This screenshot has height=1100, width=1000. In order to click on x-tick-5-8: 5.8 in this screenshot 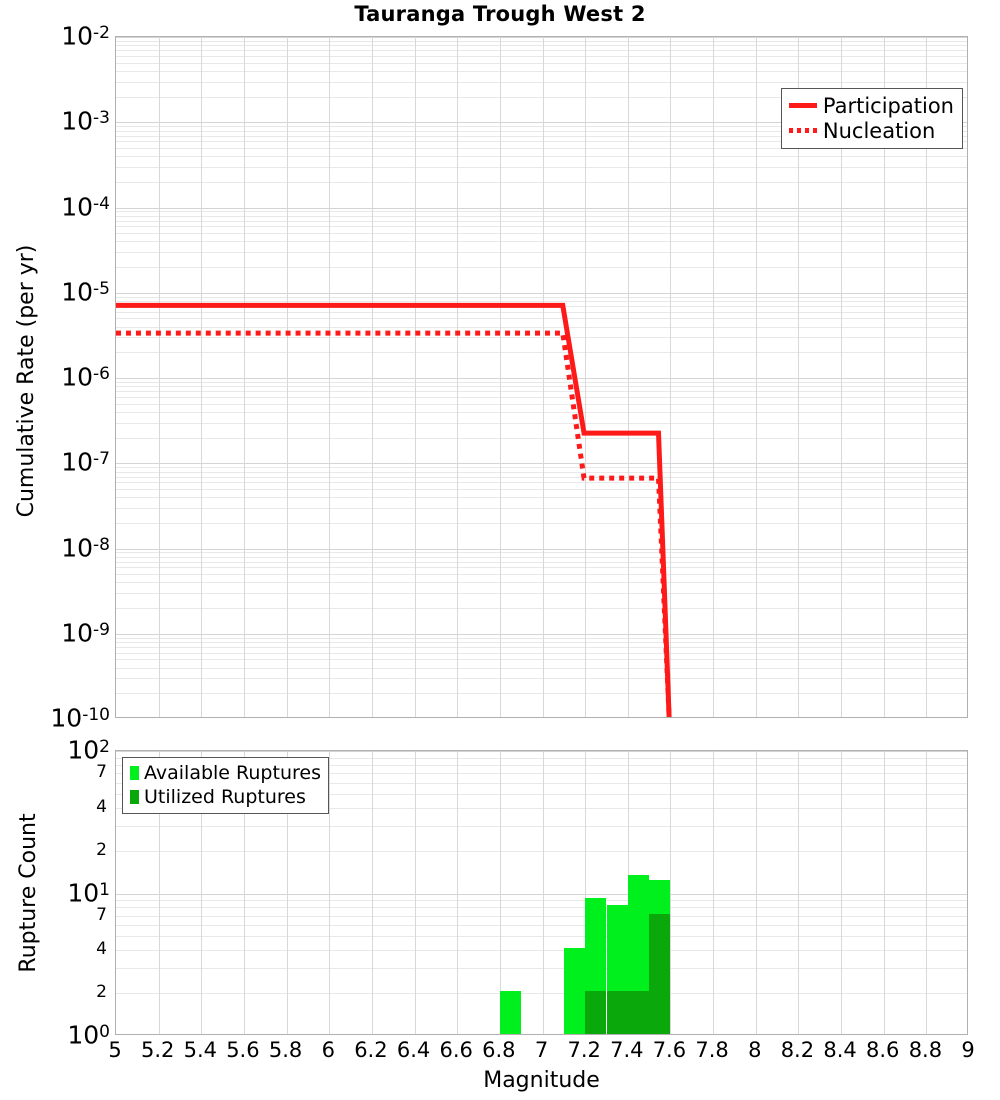, I will do `click(285, 1050)`.